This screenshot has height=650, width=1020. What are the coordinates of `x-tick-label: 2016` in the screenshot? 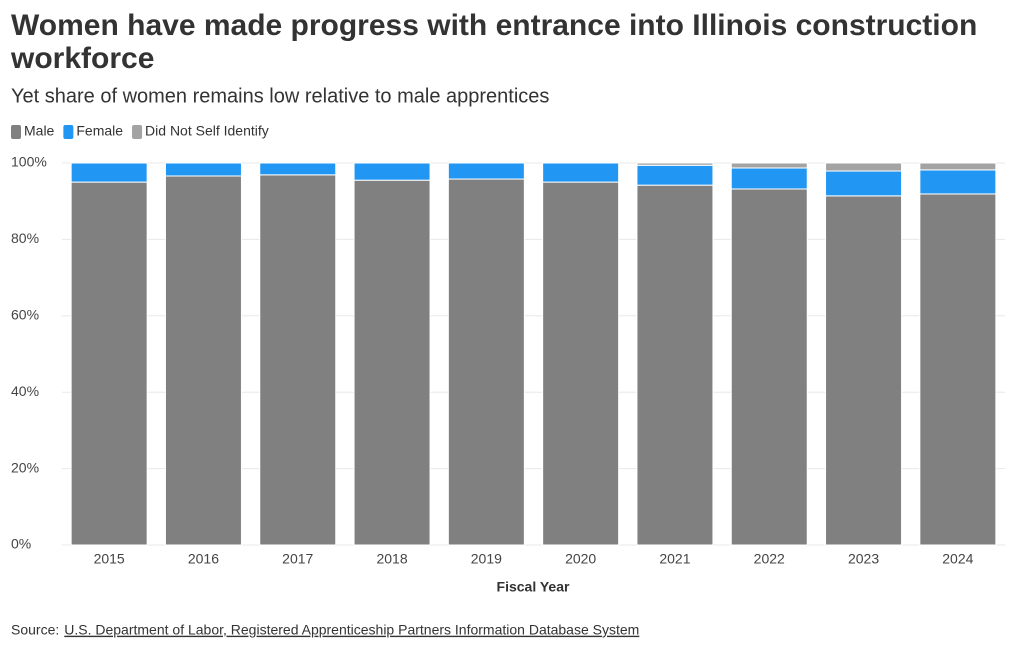 It's located at (203, 559).